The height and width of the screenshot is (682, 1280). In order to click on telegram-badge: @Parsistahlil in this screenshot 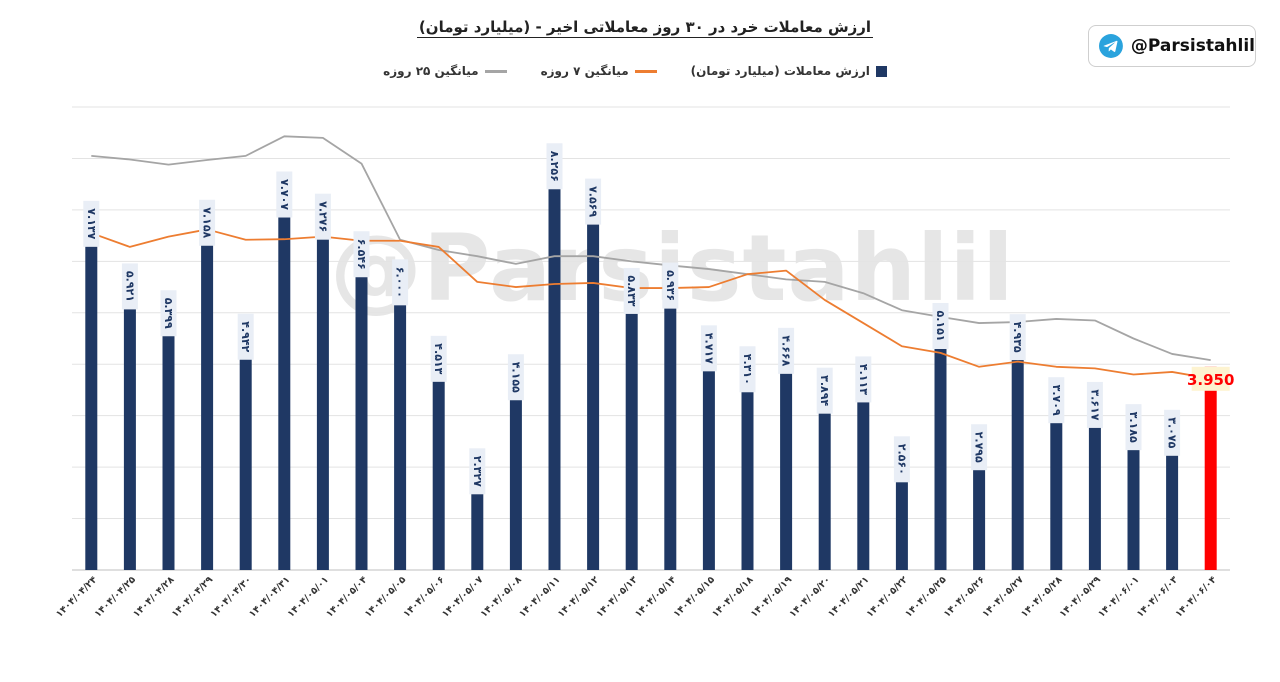, I will do `click(1172, 46)`.